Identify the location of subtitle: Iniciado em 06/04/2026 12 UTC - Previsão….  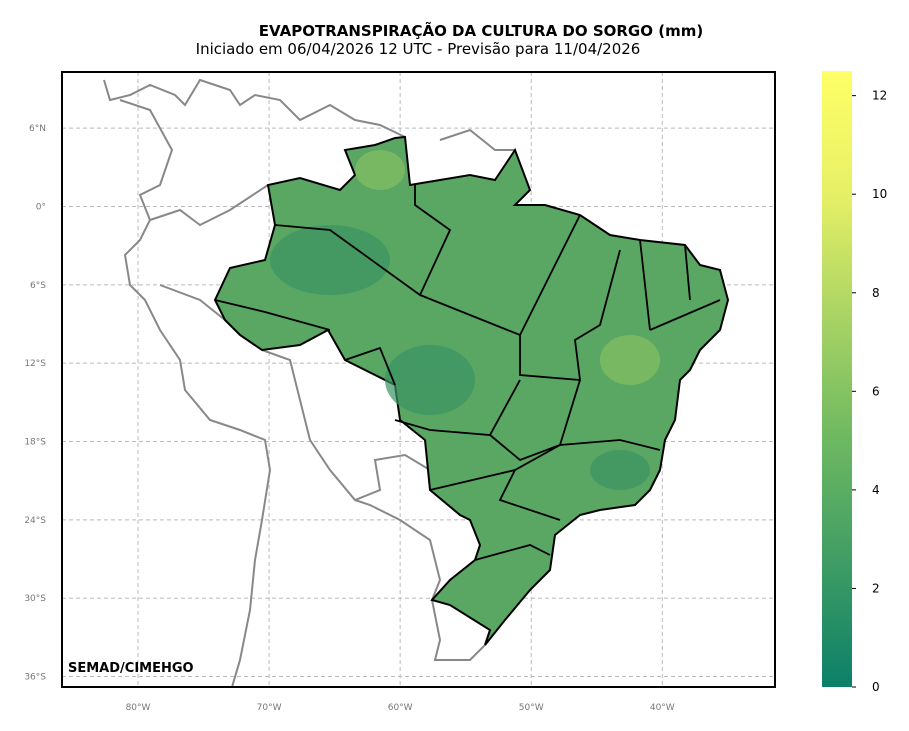
(418, 49).